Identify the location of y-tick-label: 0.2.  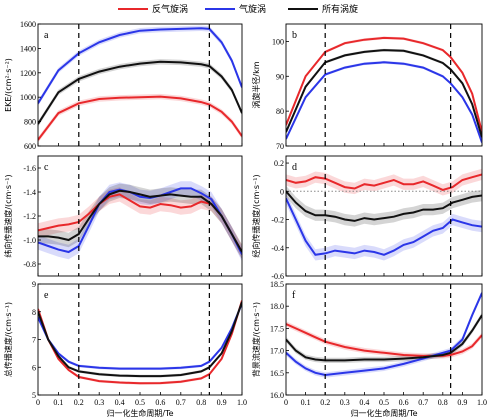
(279, 163).